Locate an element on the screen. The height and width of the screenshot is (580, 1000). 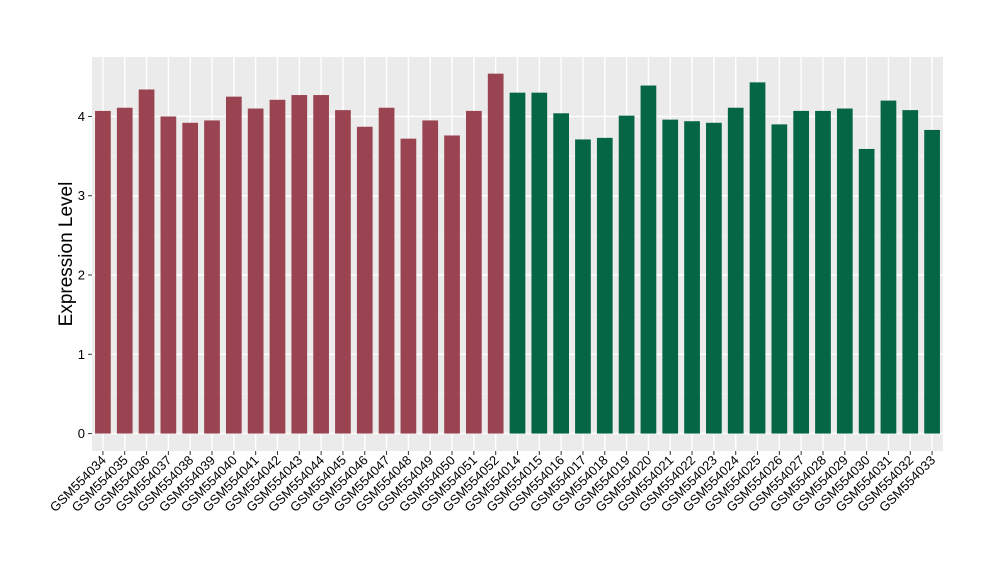
y-axis: 0 1 2 3 4 is located at coordinates (85, 275).